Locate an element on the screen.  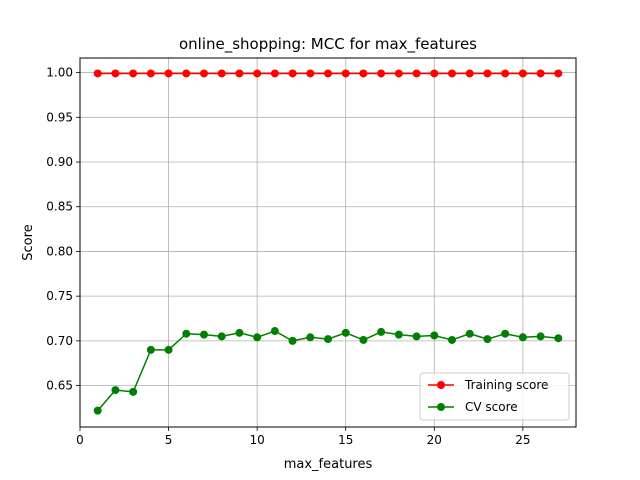
x-tick-label: 25 is located at coordinates (522, 440).